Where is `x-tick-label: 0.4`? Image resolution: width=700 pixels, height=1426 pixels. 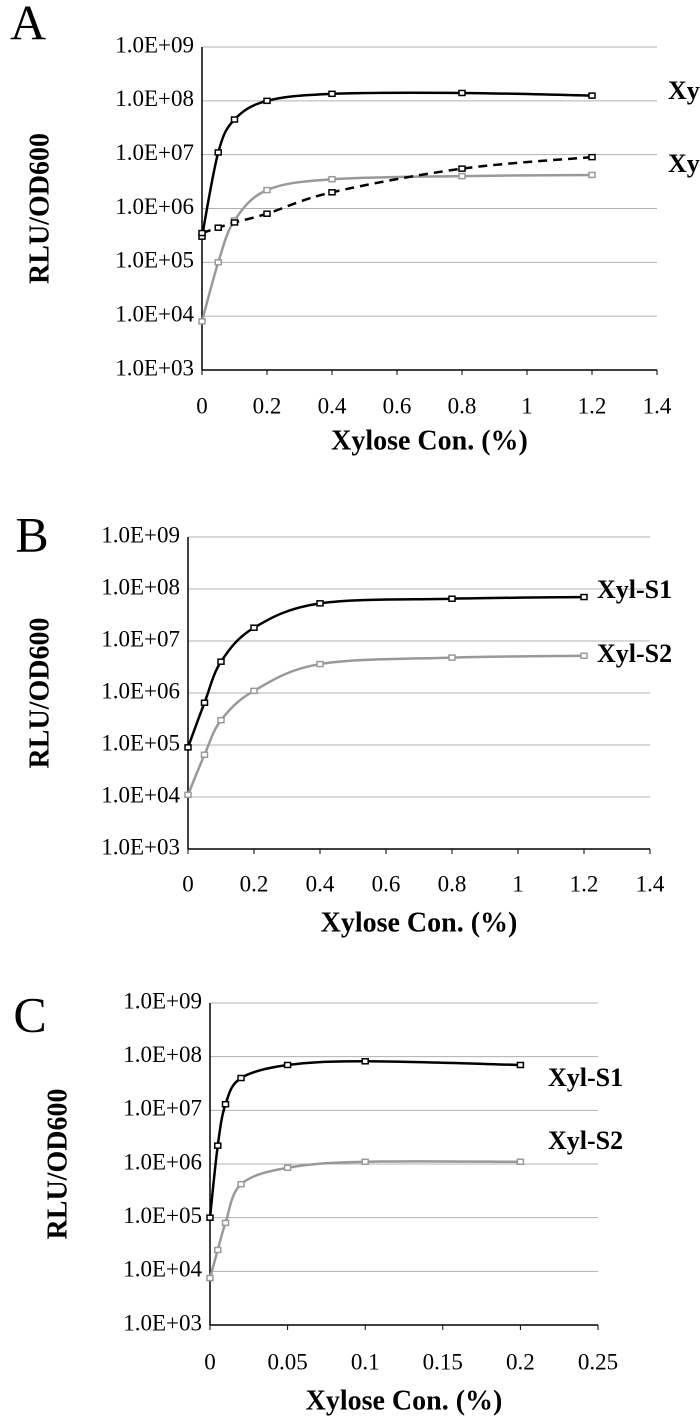
x-tick-label: 0.4 is located at coordinates (320, 883).